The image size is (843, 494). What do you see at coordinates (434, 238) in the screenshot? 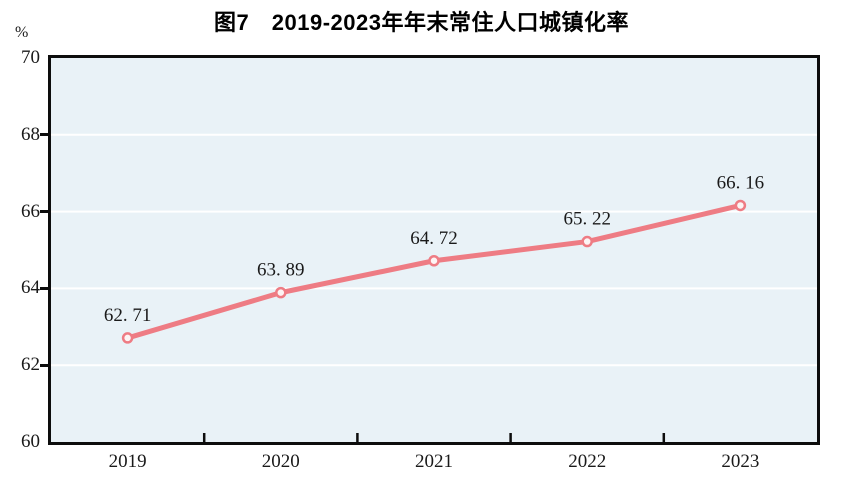
I see `data-point-label: 64. 72` at bounding box center [434, 238].